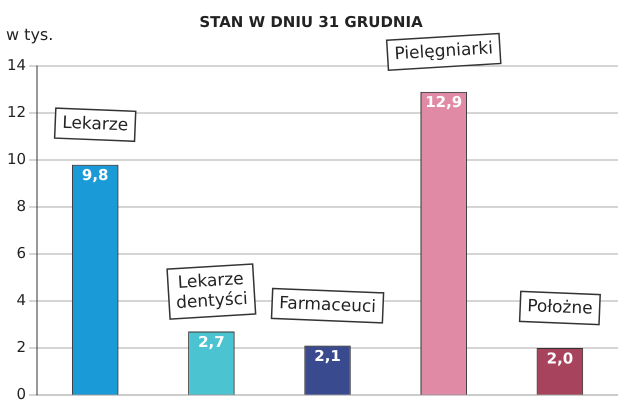 This screenshot has width=628, height=407. What do you see at coordinates (327, 356) in the screenshot?
I see `data-label: 2,1` at bounding box center [327, 356].